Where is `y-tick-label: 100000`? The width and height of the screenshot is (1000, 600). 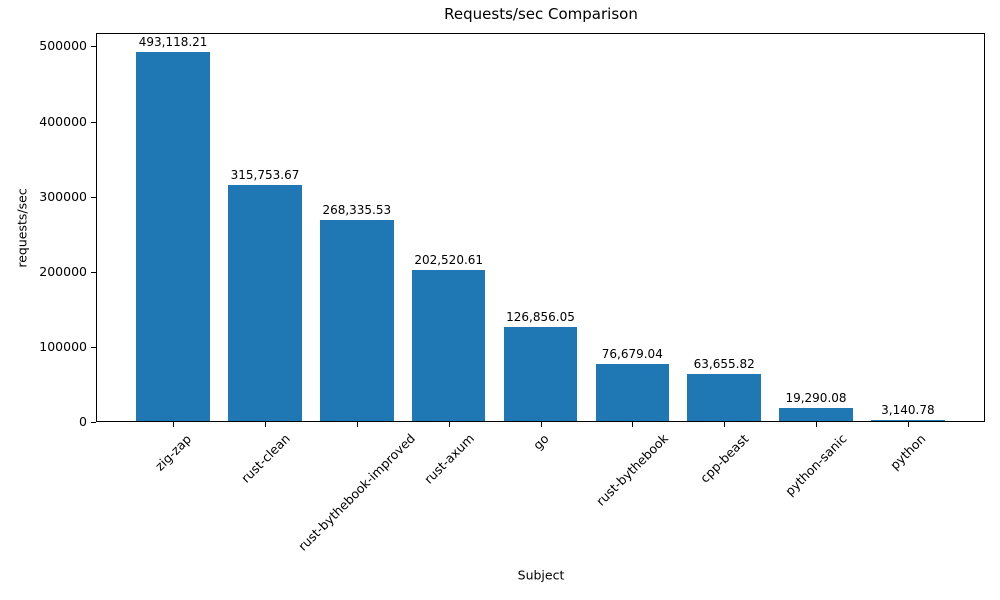
y-tick-label: 100000 is located at coordinates (63, 346).